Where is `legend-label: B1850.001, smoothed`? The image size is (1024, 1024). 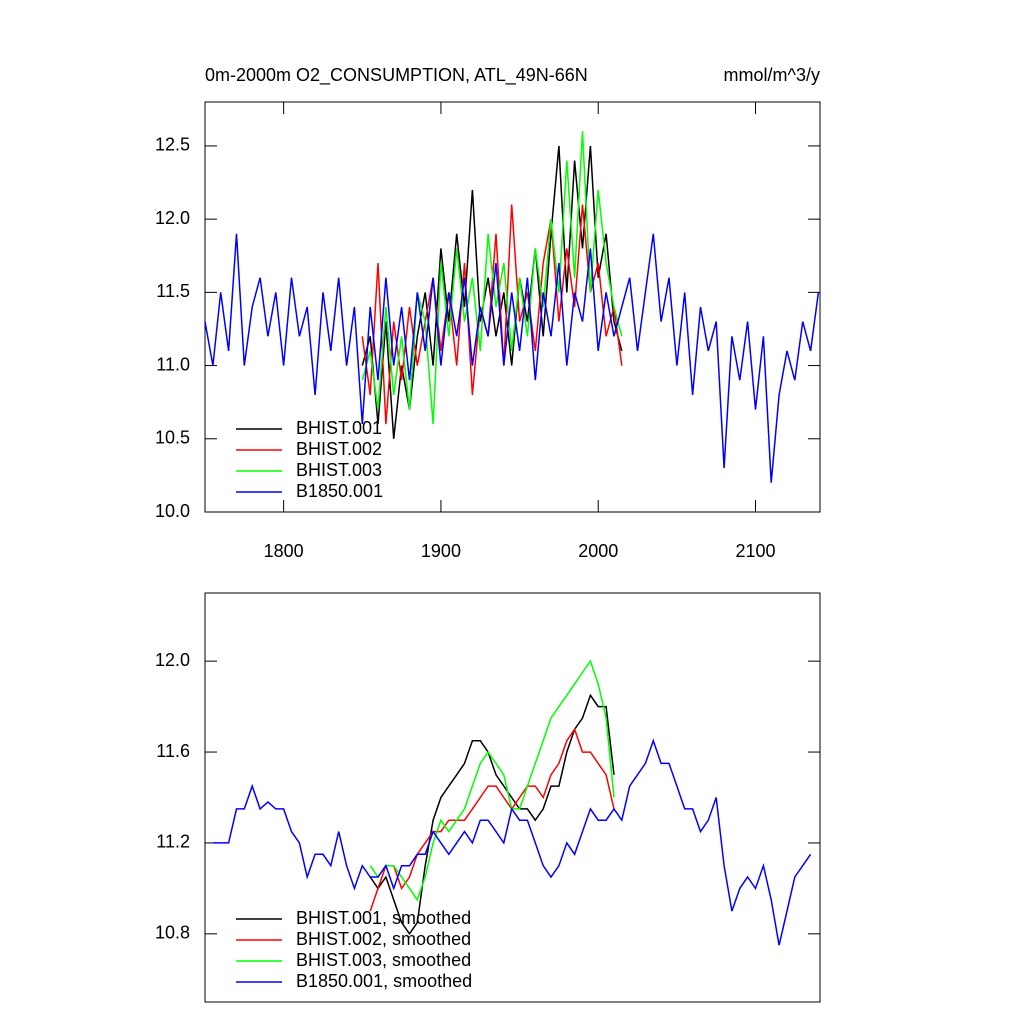
legend-label: B1850.001, smoothed is located at coordinates (384, 981).